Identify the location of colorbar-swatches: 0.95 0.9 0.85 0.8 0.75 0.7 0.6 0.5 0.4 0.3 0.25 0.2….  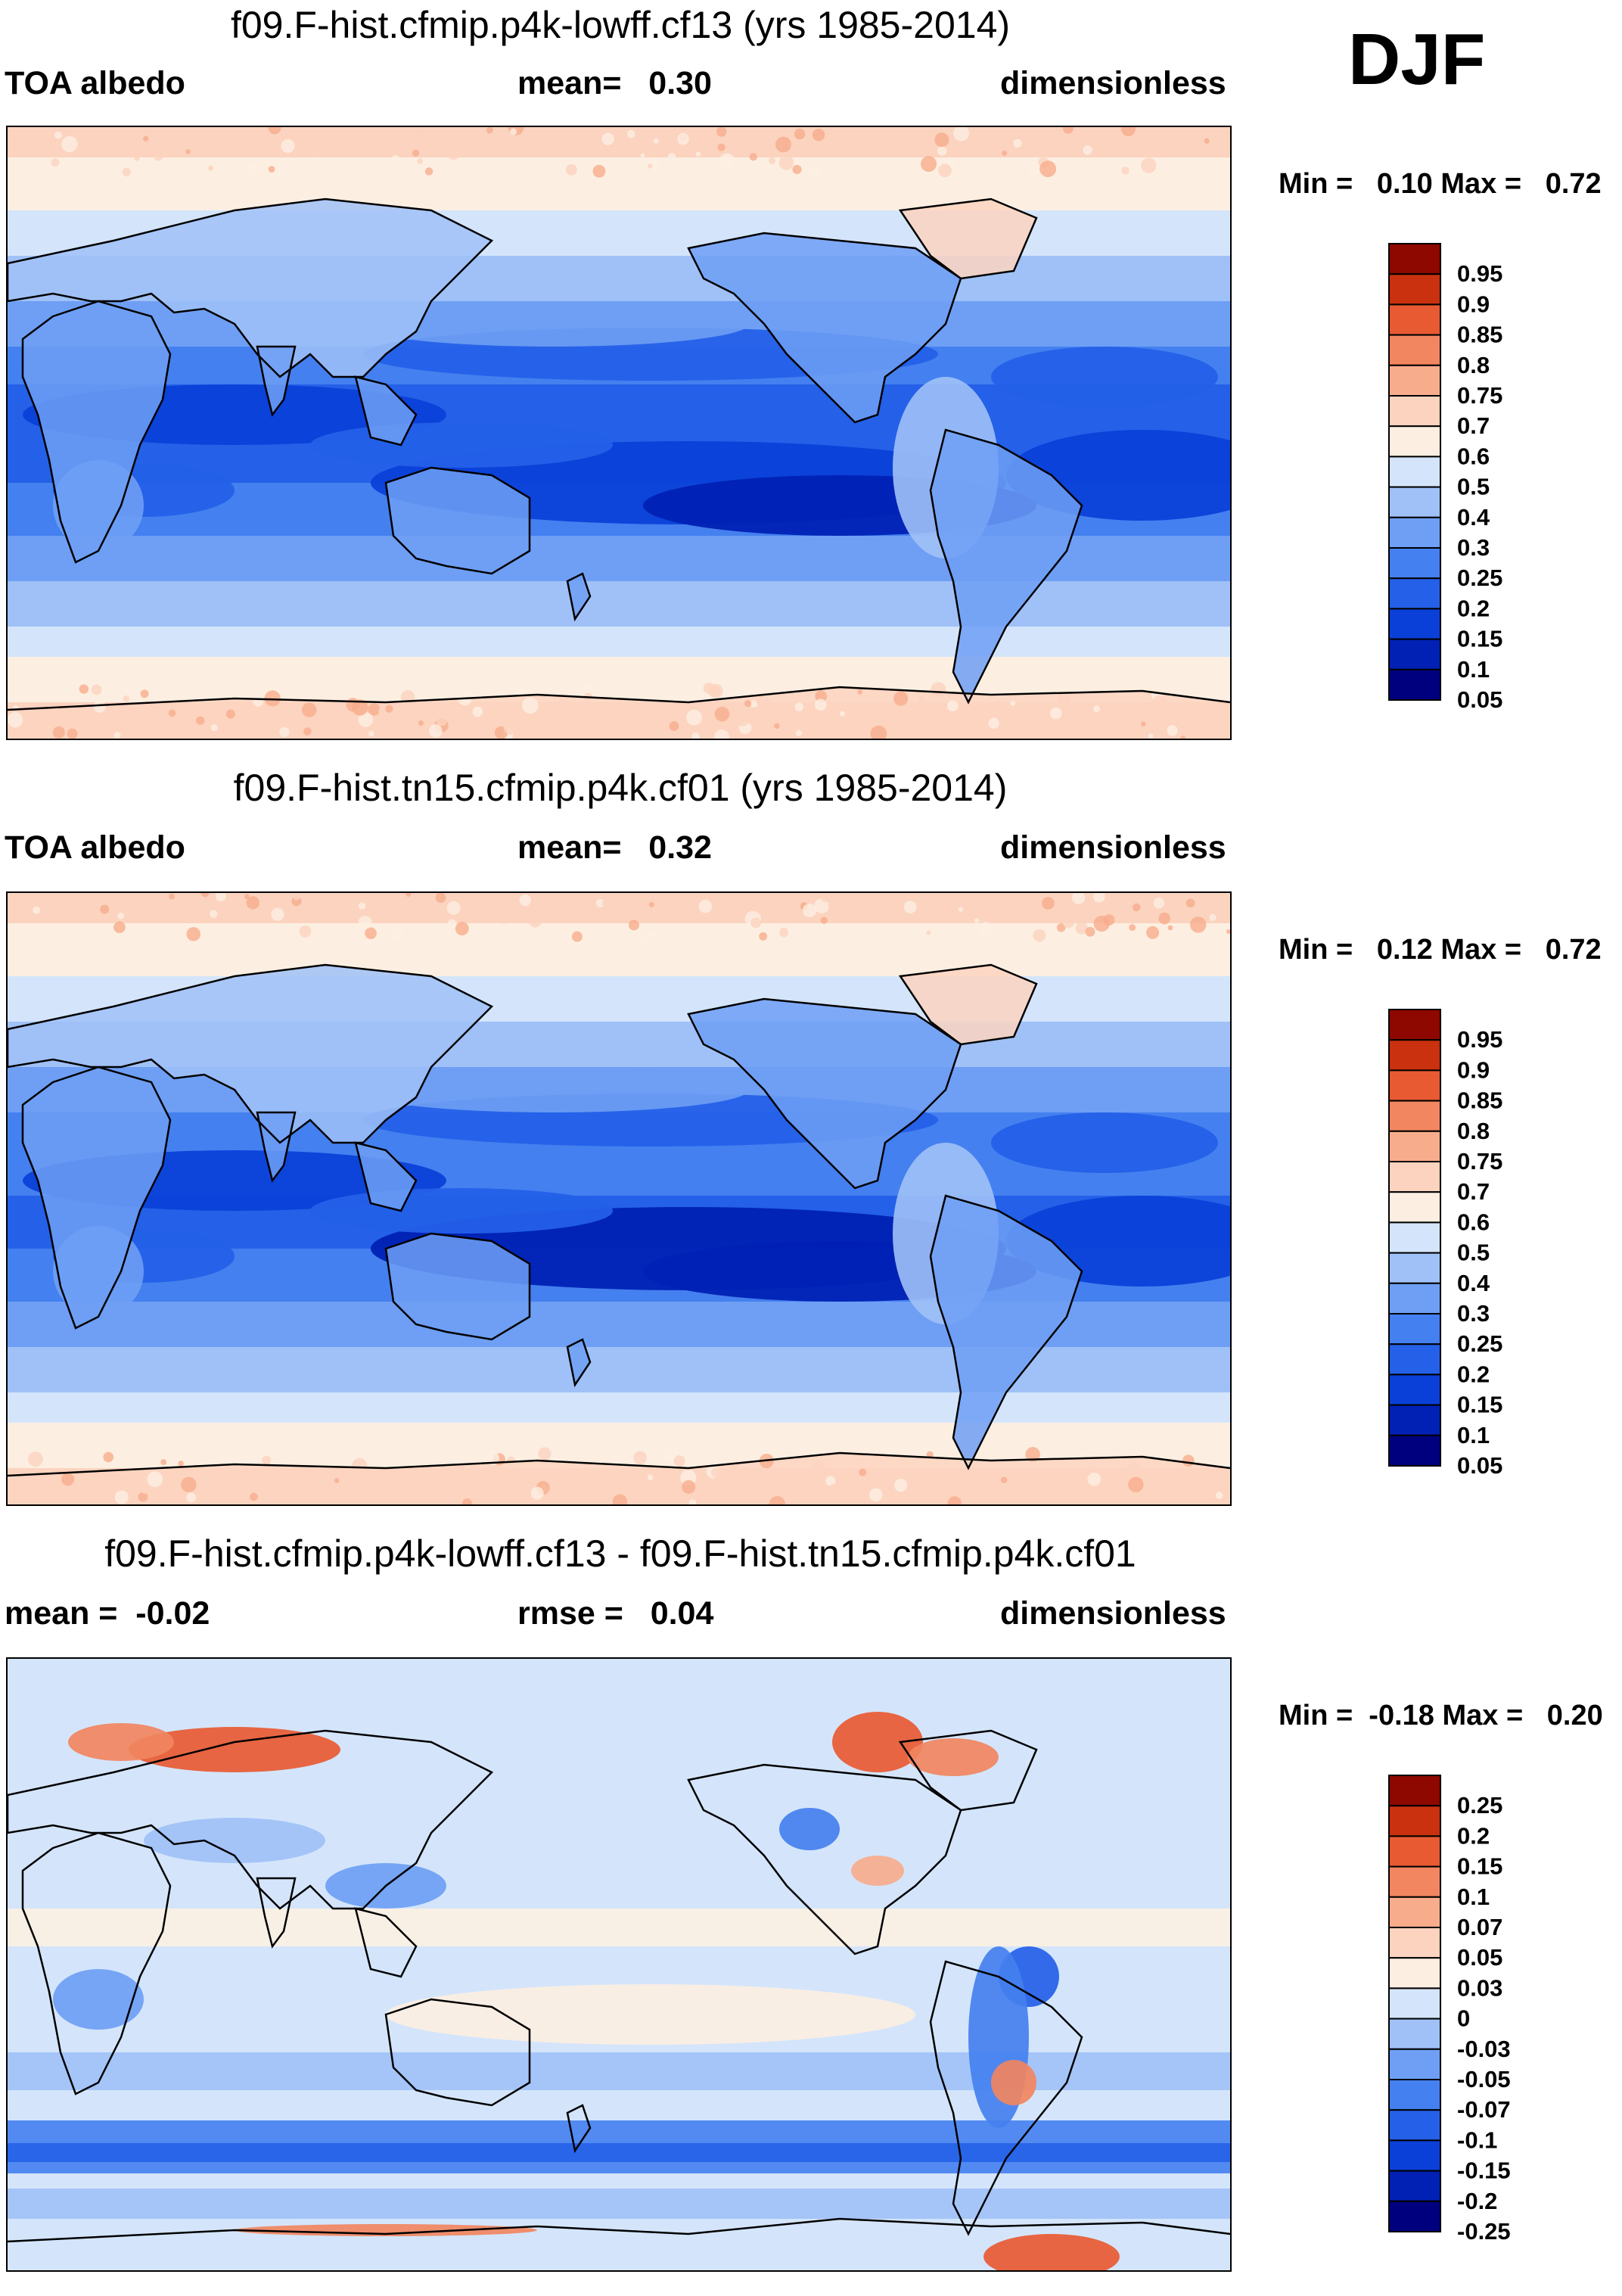
(1445, 1244).